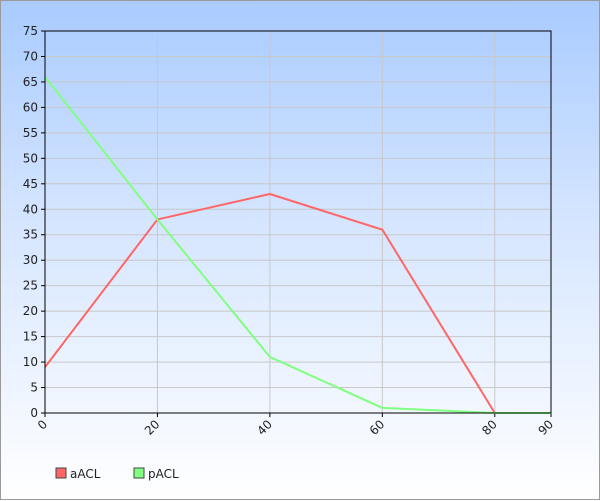  What do you see at coordinates (163, 474) in the screenshot?
I see `legend-label-pACL: pACL` at bounding box center [163, 474].